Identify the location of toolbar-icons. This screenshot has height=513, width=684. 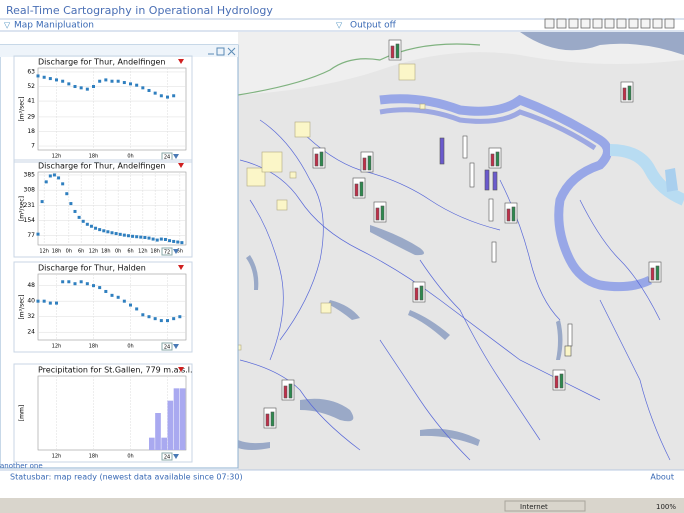
(609, 23).